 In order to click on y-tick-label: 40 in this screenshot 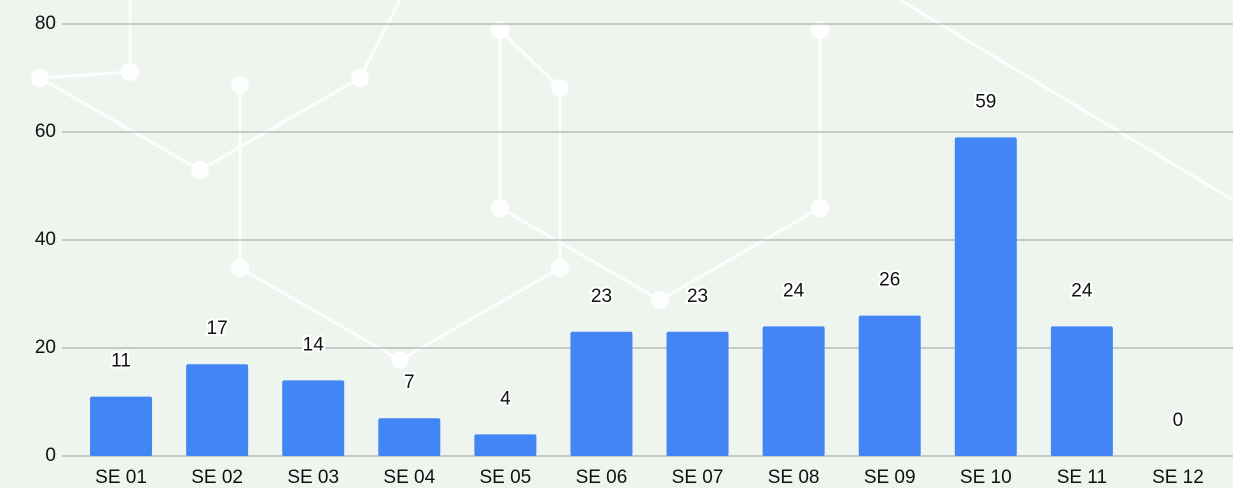, I will do `click(45, 239)`.